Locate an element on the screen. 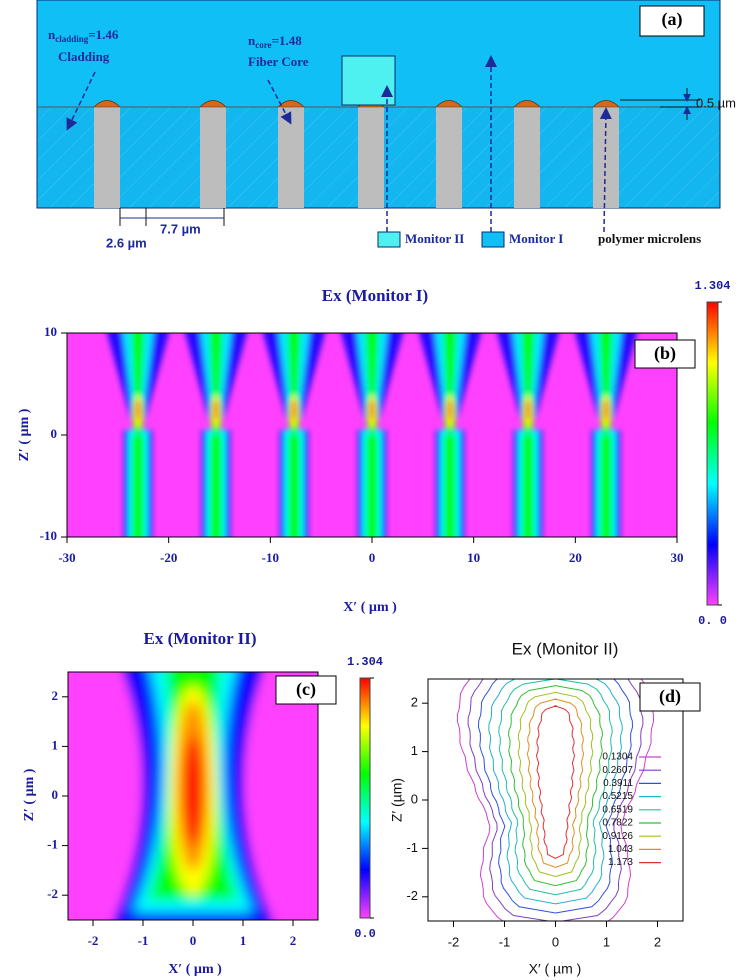 This screenshot has height=980, width=749. y-axis-label: Z′ (µm) is located at coordinates (397, 800).